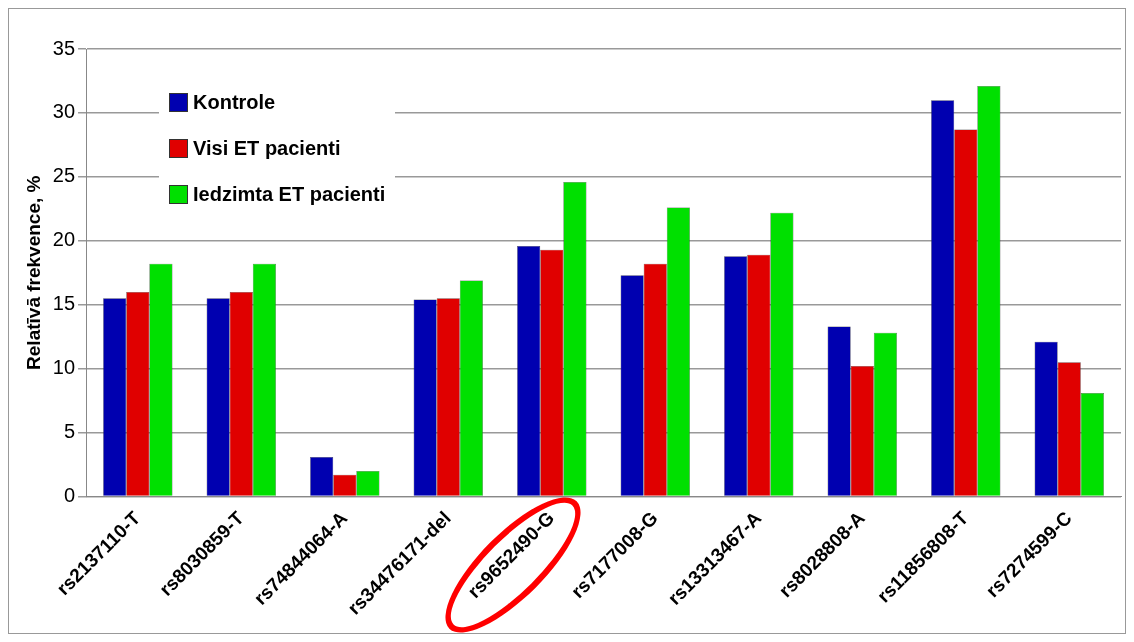  I want to click on y-tick-label: 0, so click(69, 495).